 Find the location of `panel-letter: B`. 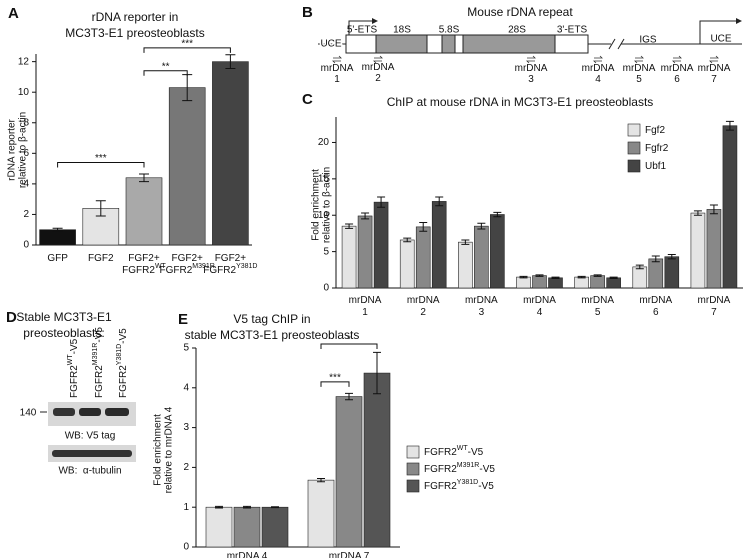

panel-letter: B is located at coordinates (307, 12).